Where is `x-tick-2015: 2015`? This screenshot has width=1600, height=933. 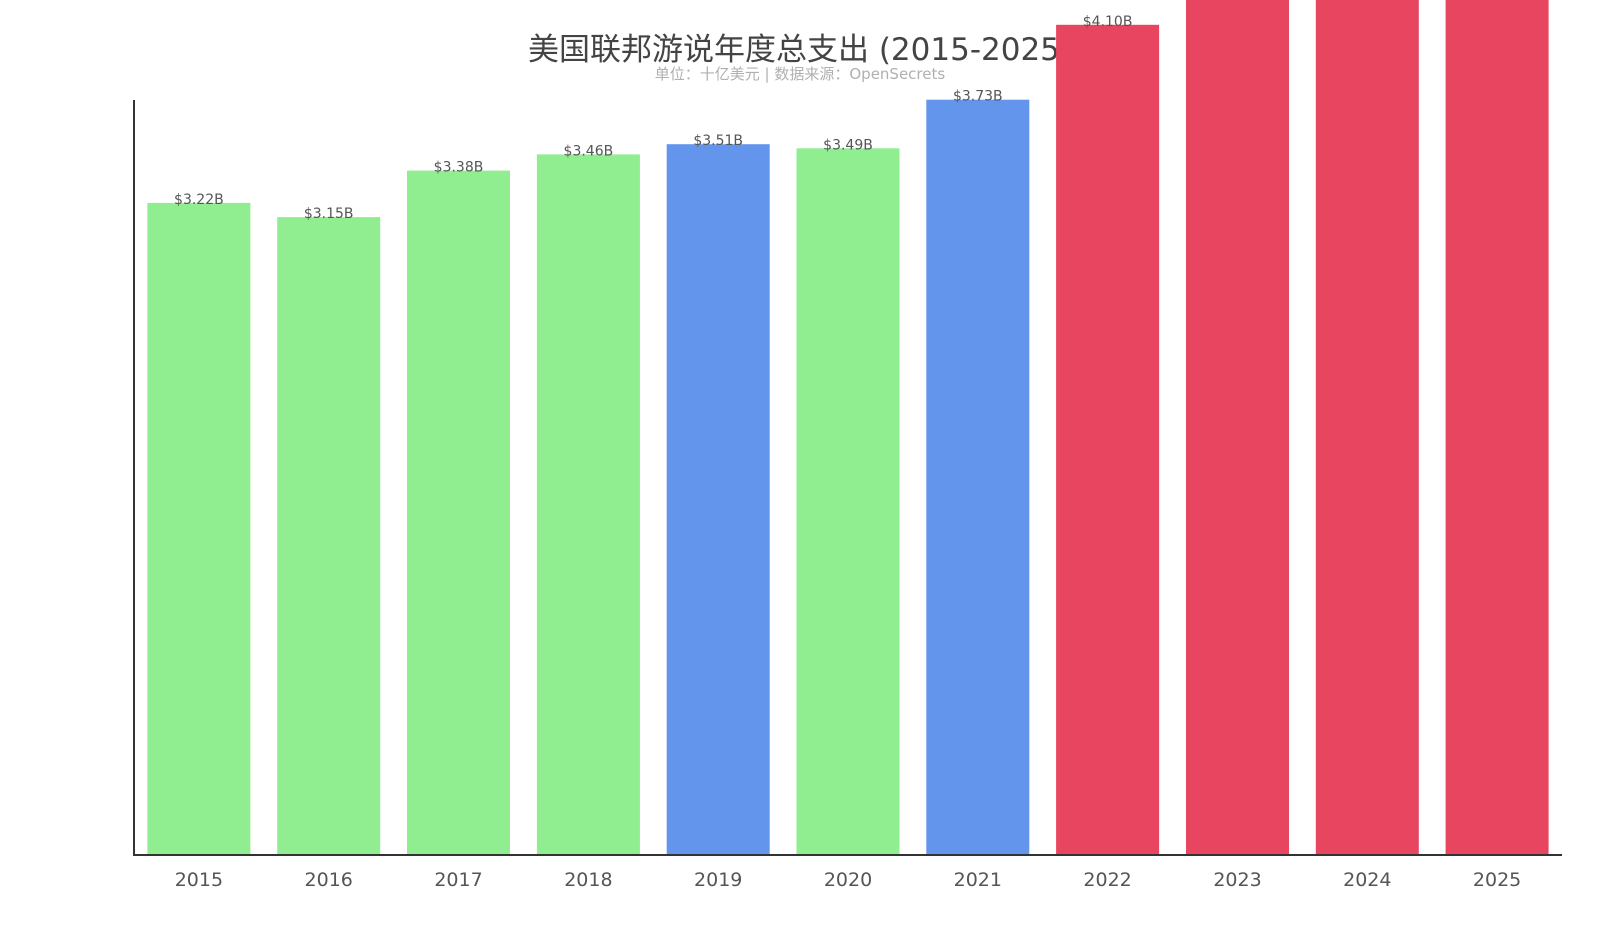
x-tick-2015: 2015 is located at coordinates (199, 880).